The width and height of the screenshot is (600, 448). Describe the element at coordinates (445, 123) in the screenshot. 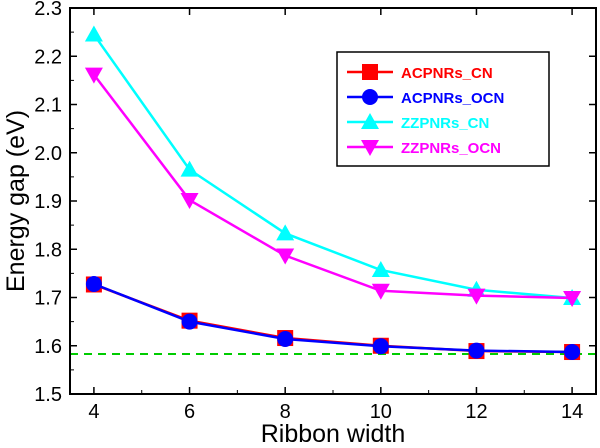

I see `legend-label: ZZPNRs_CN` at that location.